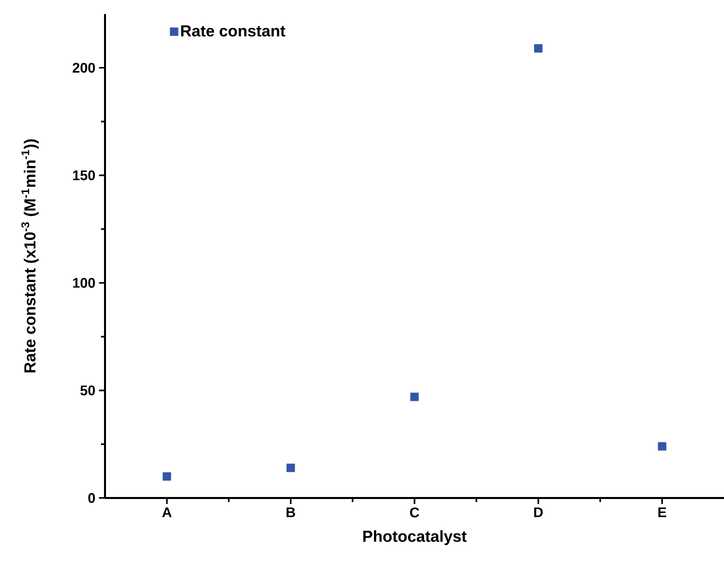 The image size is (724, 576). I want to click on y-tick-label: 0, so click(91, 498).